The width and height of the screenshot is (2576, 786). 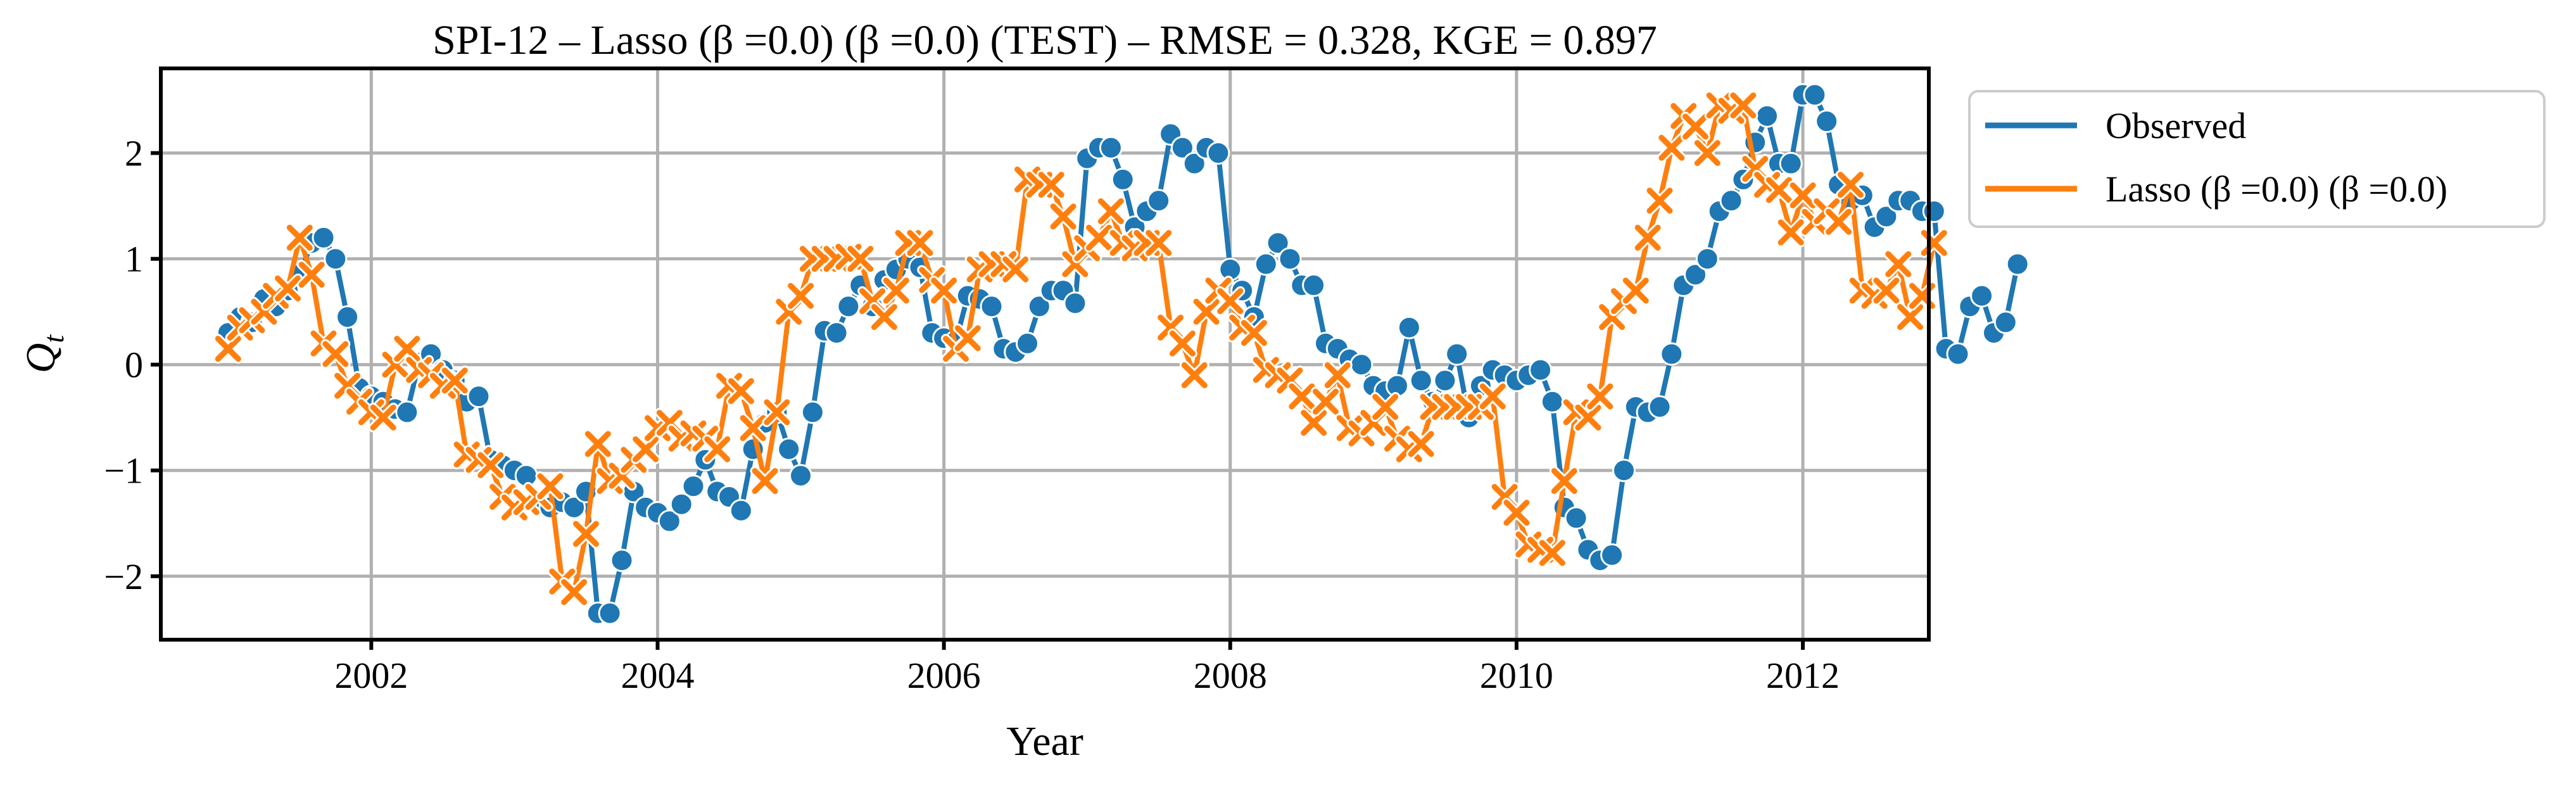 I want to click on y-tick-label: 2, so click(x=134, y=153).